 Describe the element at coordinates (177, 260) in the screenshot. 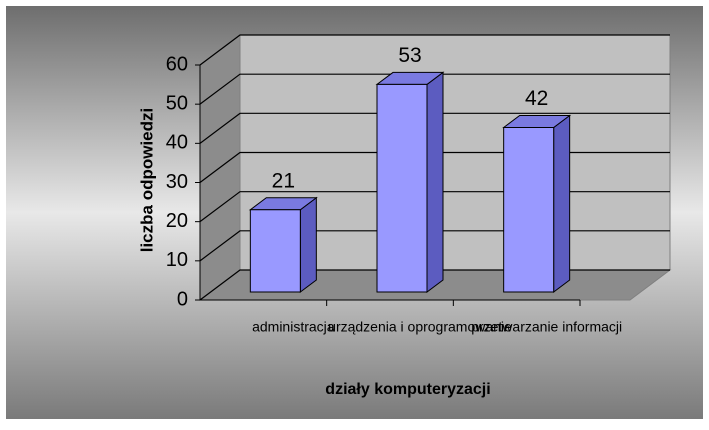

I see `y-tick-label: 10` at that location.